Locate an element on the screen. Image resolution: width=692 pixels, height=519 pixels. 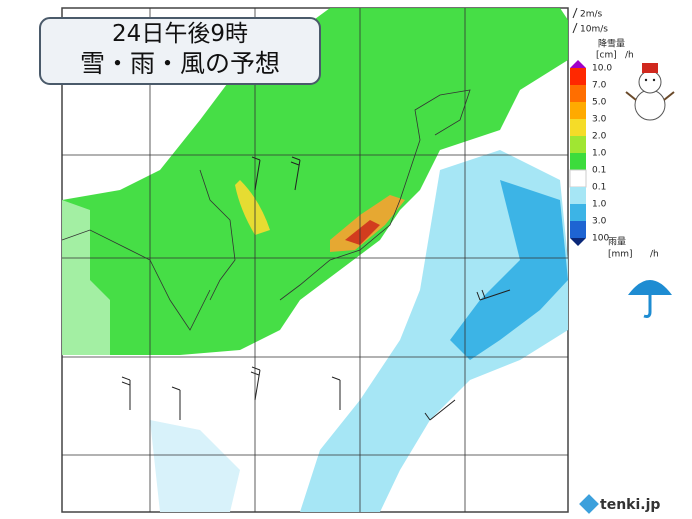
rain-unit: [mm] is located at coordinates (620, 255).